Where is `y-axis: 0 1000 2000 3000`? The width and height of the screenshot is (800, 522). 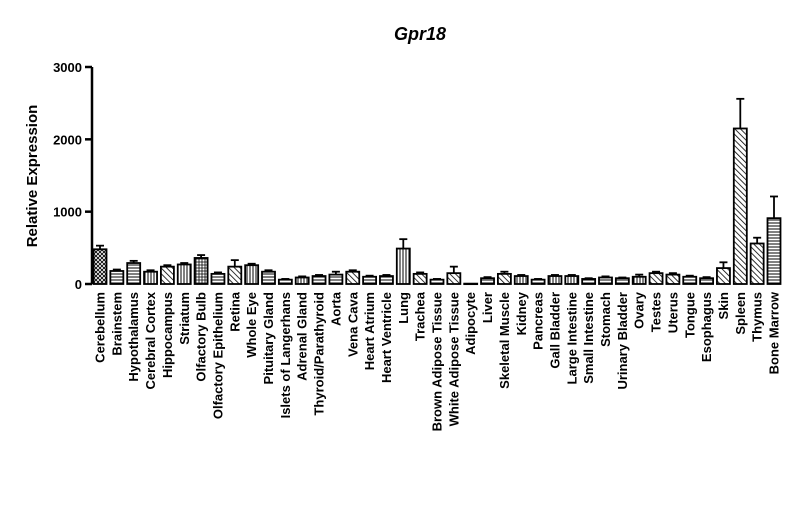
y-axis: 0 1000 2000 3000 is located at coordinates (73, 176).